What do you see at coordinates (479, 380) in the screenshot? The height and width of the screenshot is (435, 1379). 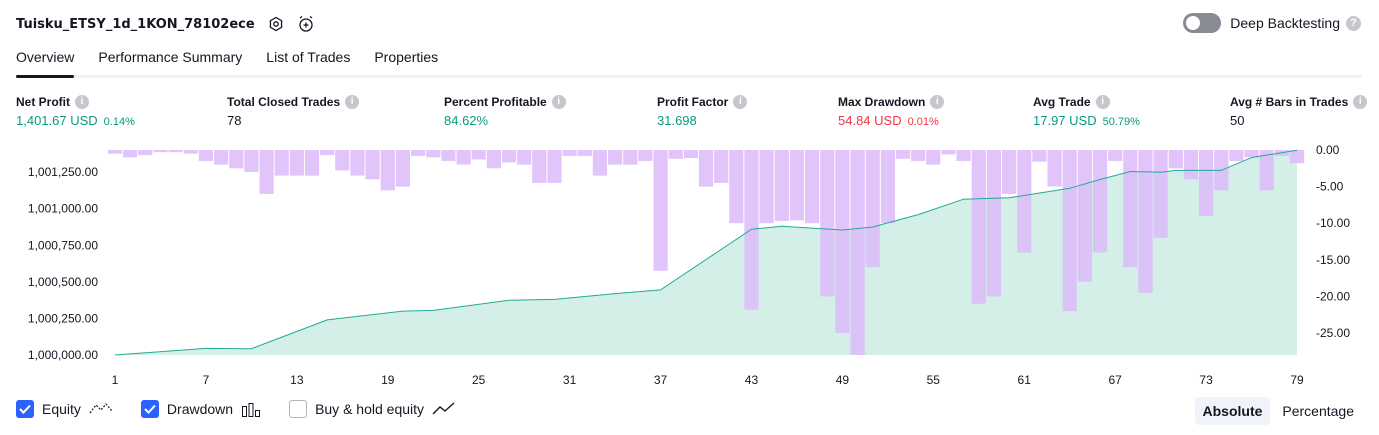 I see `x-tick-label: 25` at bounding box center [479, 380].